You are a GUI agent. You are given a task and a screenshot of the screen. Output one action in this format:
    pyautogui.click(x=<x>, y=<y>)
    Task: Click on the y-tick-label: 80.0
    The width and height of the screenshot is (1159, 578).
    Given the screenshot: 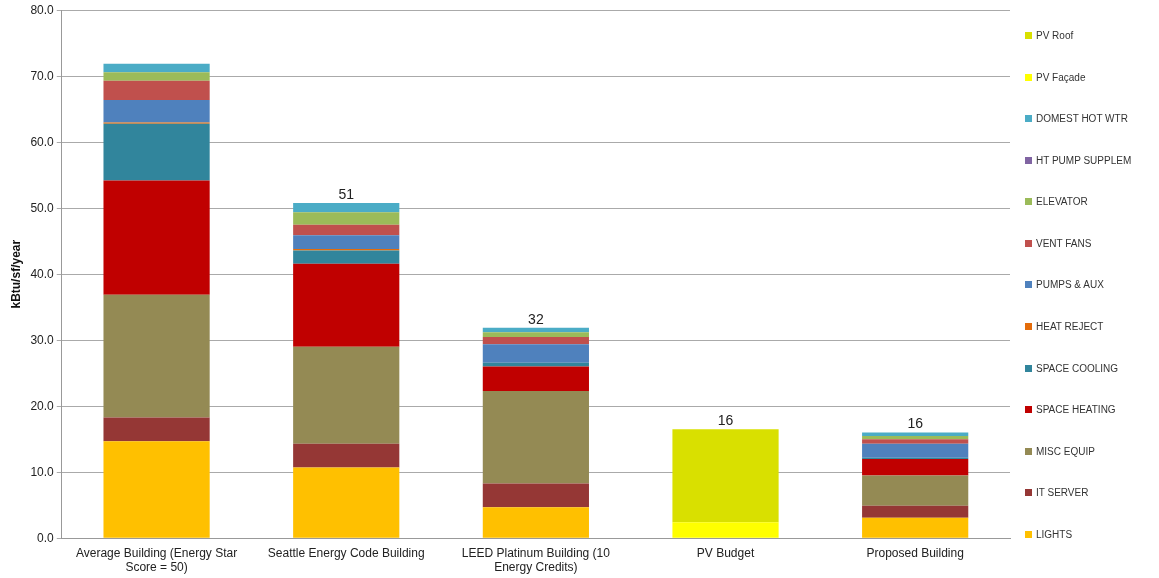 What is the action you would take?
    pyautogui.click(x=42, y=9)
    